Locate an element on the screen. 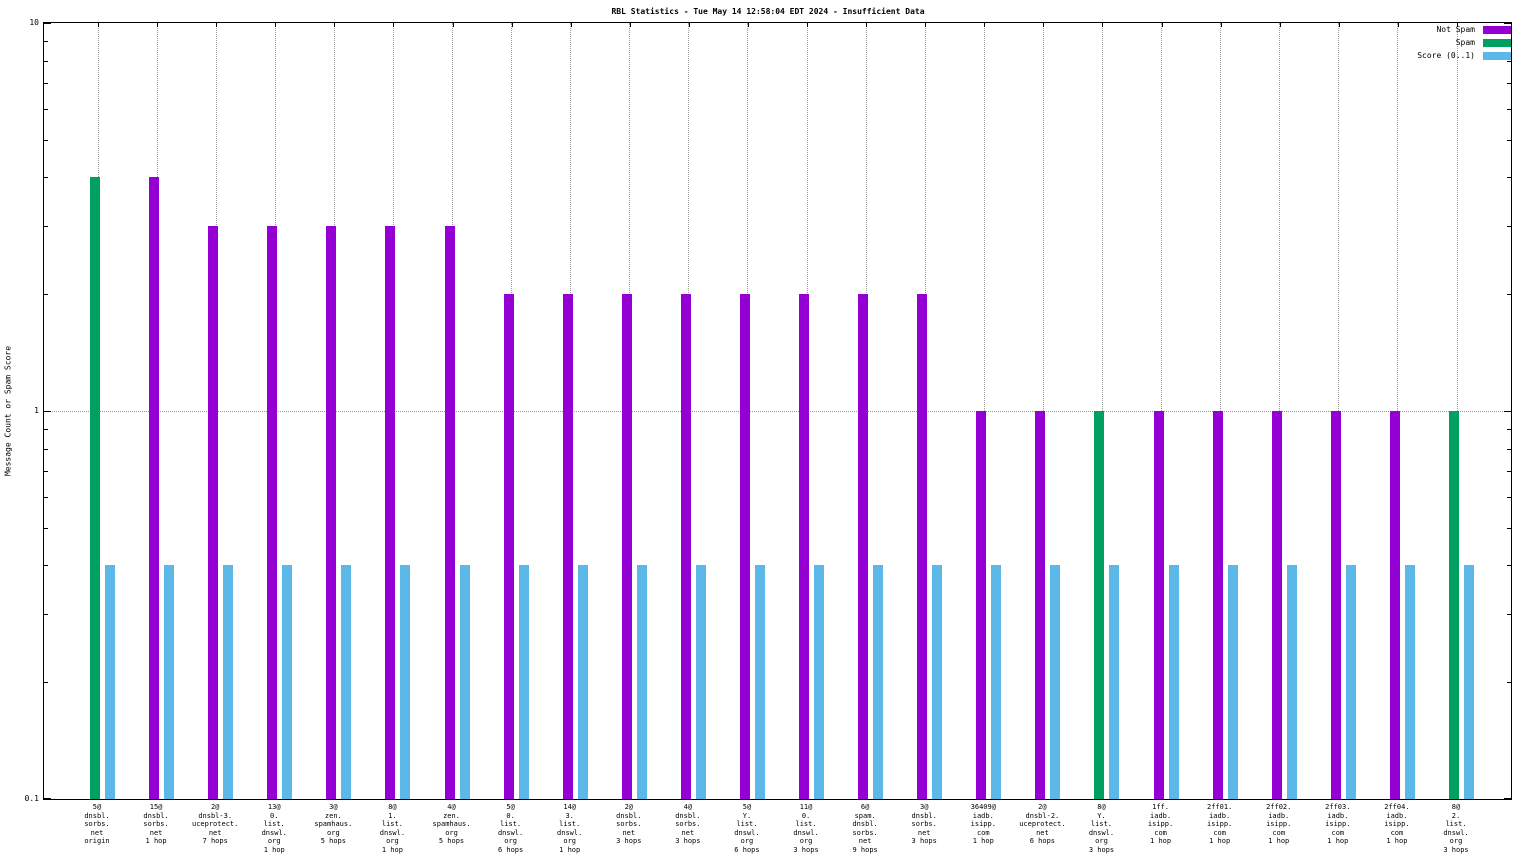  x-category-label-line: 3@ is located at coordinates (333, 807).